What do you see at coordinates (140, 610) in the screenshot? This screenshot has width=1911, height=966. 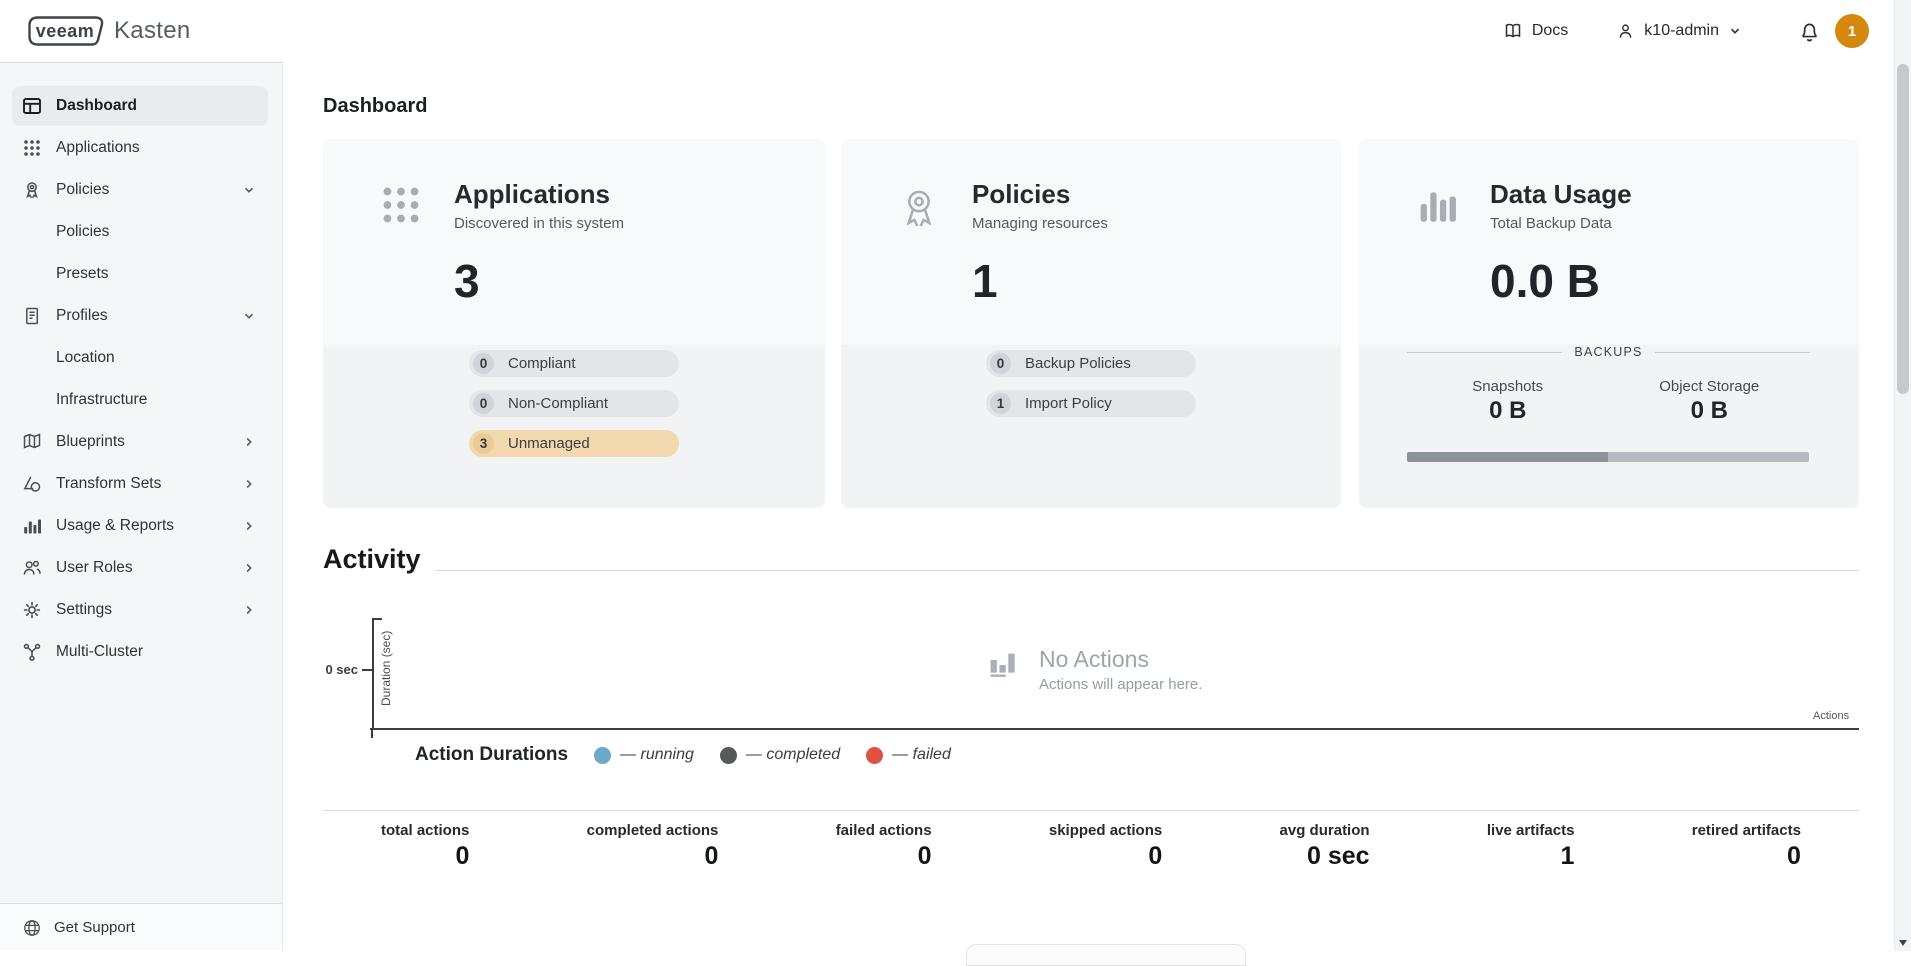 I see `sidebar-item-settings: Settings` at bounding box center [140, 610].